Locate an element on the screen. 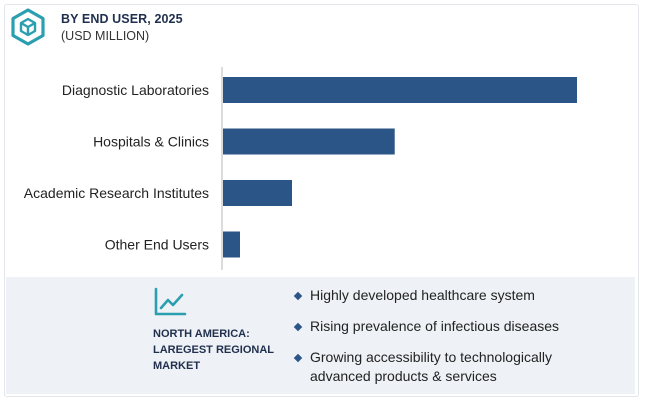  region-highlight: NORTH AMERICA: LAREGEST REGIONAL MARKET is located at coordinates (223, 350).